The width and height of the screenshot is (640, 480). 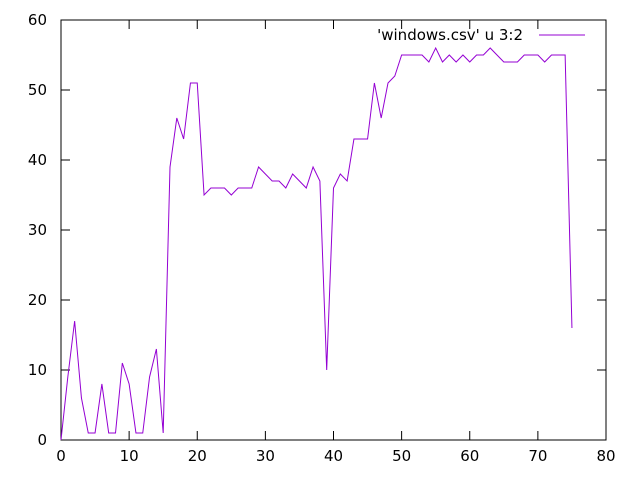 I want to click on x-tick-label: 40, so click(x=333, y=456).